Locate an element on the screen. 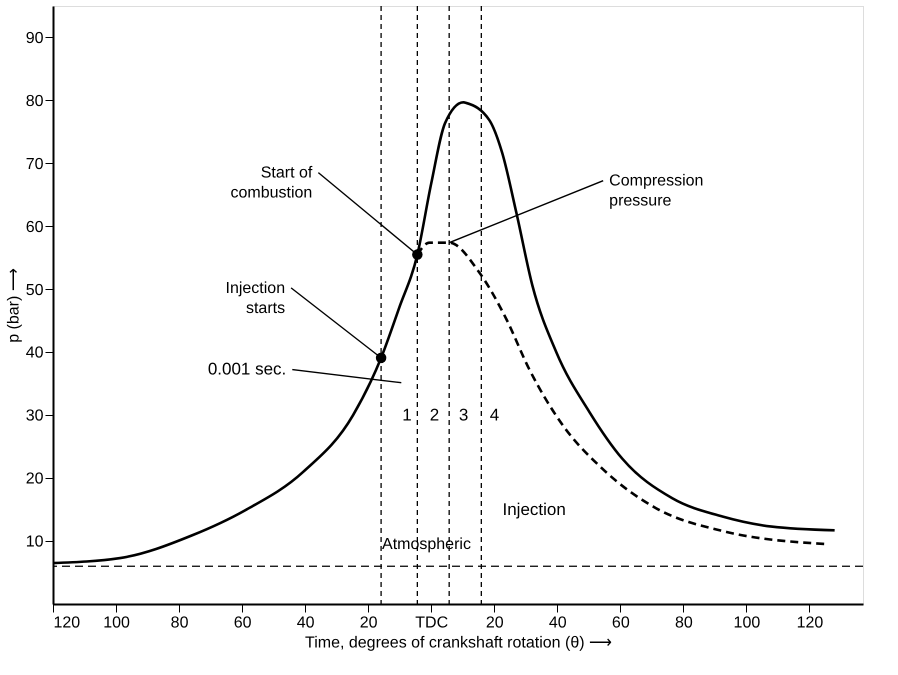  annotation: 3 is located at coordinates (463, 415).